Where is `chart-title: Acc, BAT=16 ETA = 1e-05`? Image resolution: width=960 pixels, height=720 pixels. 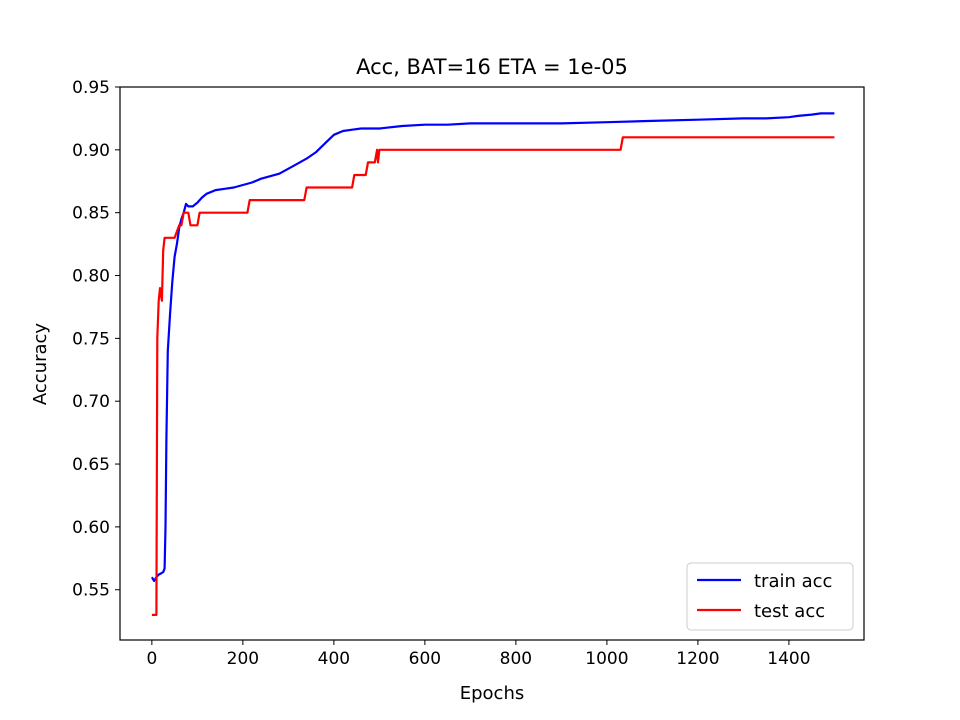
chart-title: Acc, BAT=16 ETA = 1e-05 is located at coordinates (492, 67).